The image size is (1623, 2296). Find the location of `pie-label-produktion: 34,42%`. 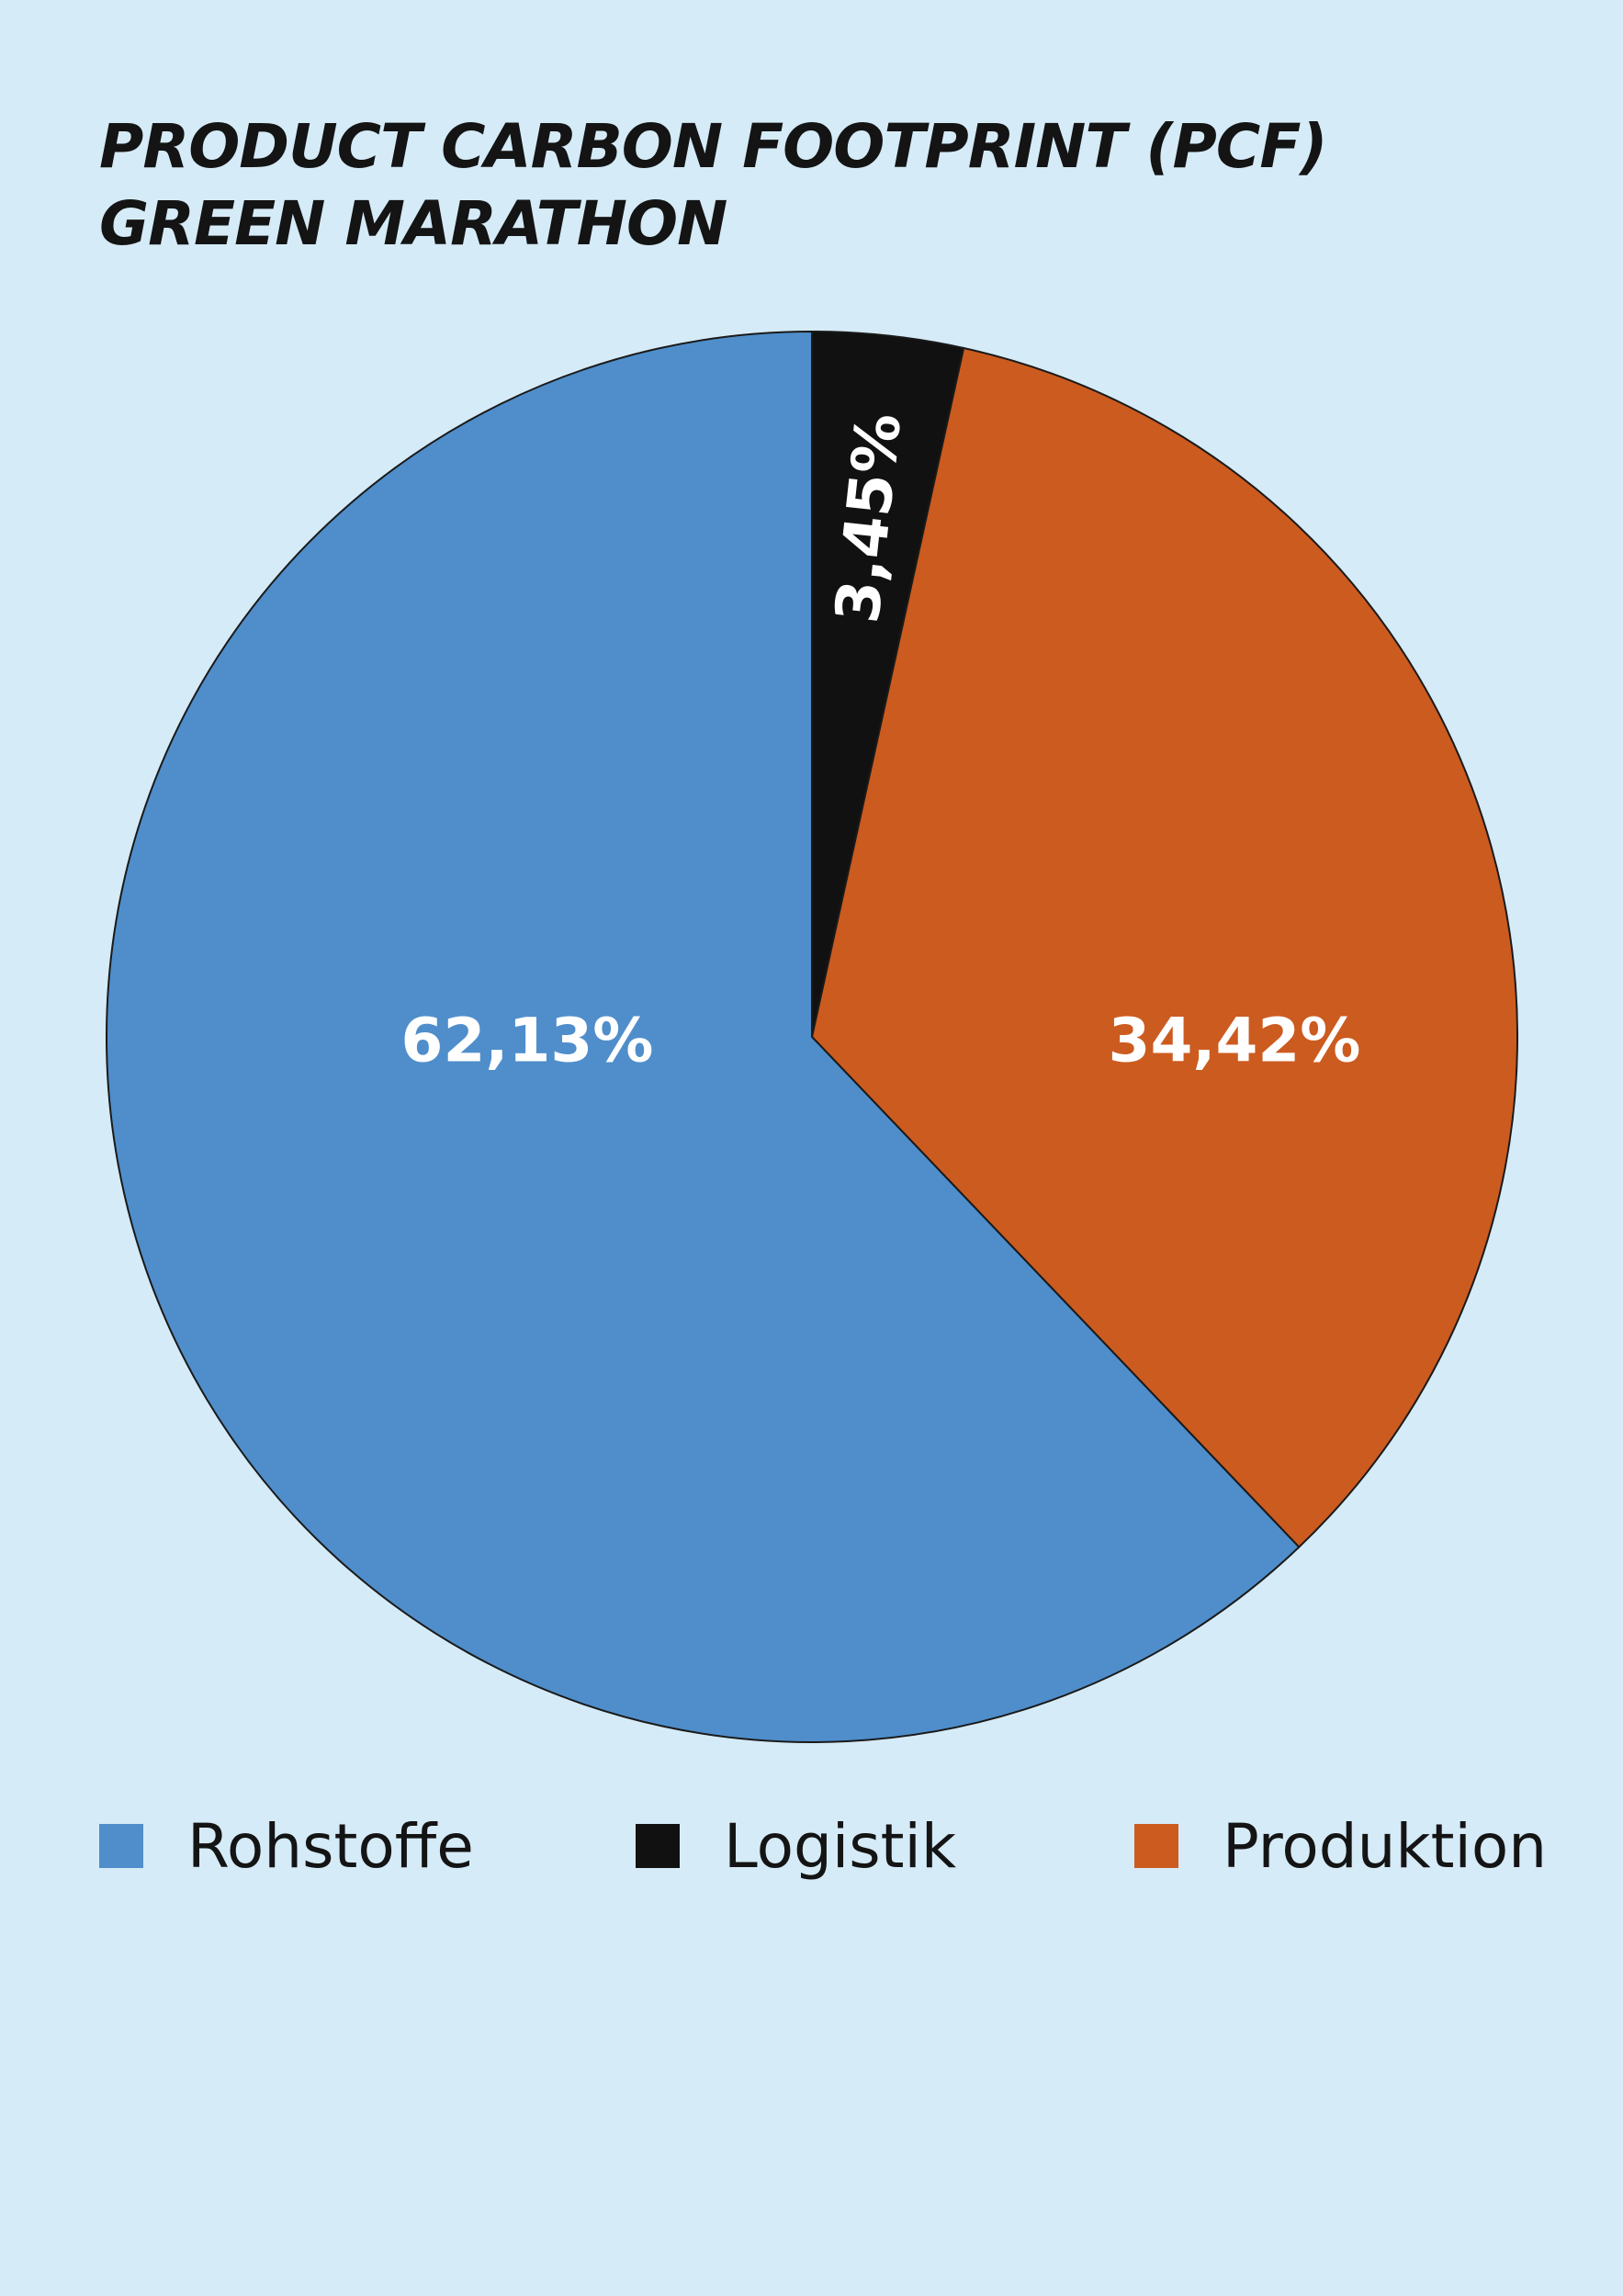

pie-label-produktion: 34,42% is located at coordinates (1235, 1041).